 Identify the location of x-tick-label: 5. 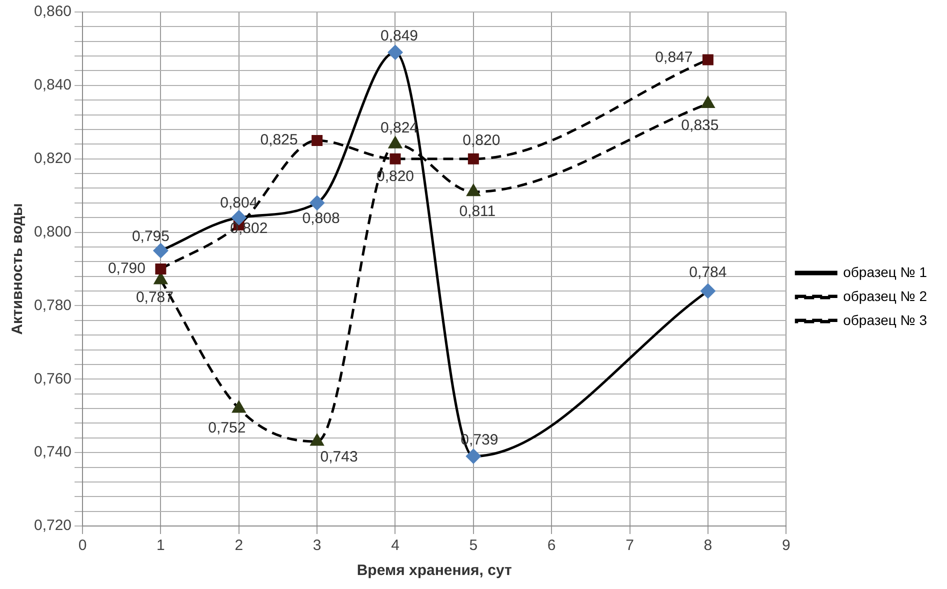
(473, 545).